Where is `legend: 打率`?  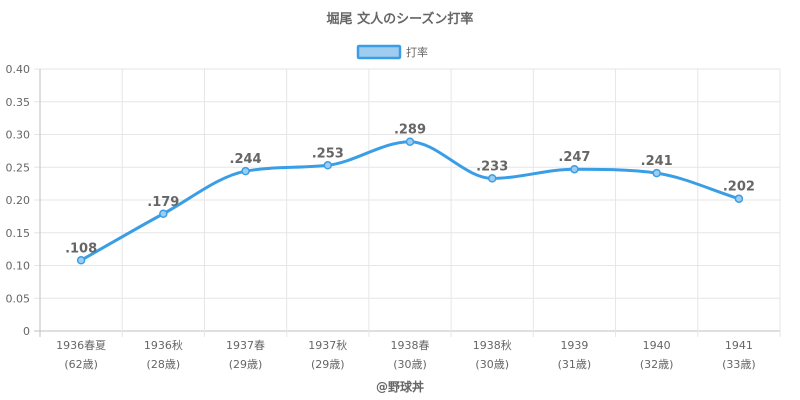 legend: 打率 is located at coordinates (392, 52).